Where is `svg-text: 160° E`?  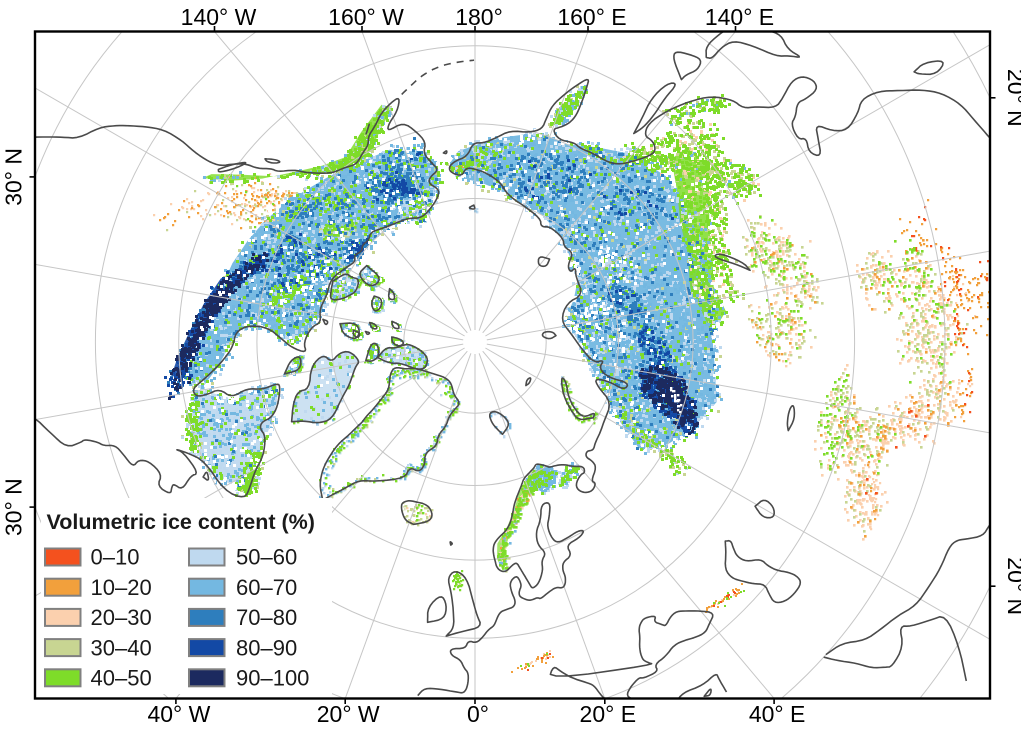 svg-text: 160° E is located at coordinates (591, 17).